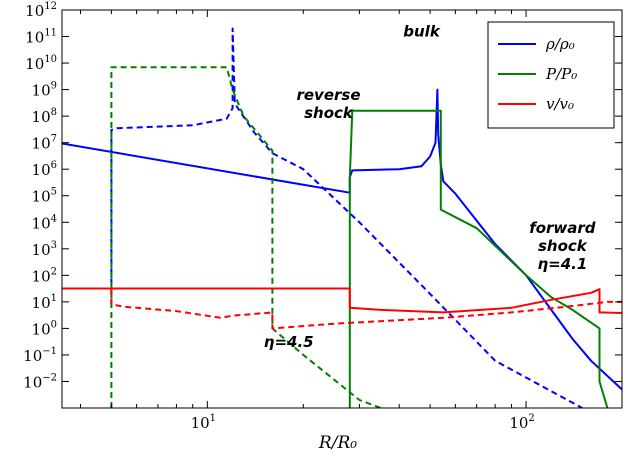 Image resolution: width=628 pixels, height=458 pixels. Describe the element at coordinates (560, 44) in the screenshot. I see `legend-label-rho: ρ/ρ₀` at that location.